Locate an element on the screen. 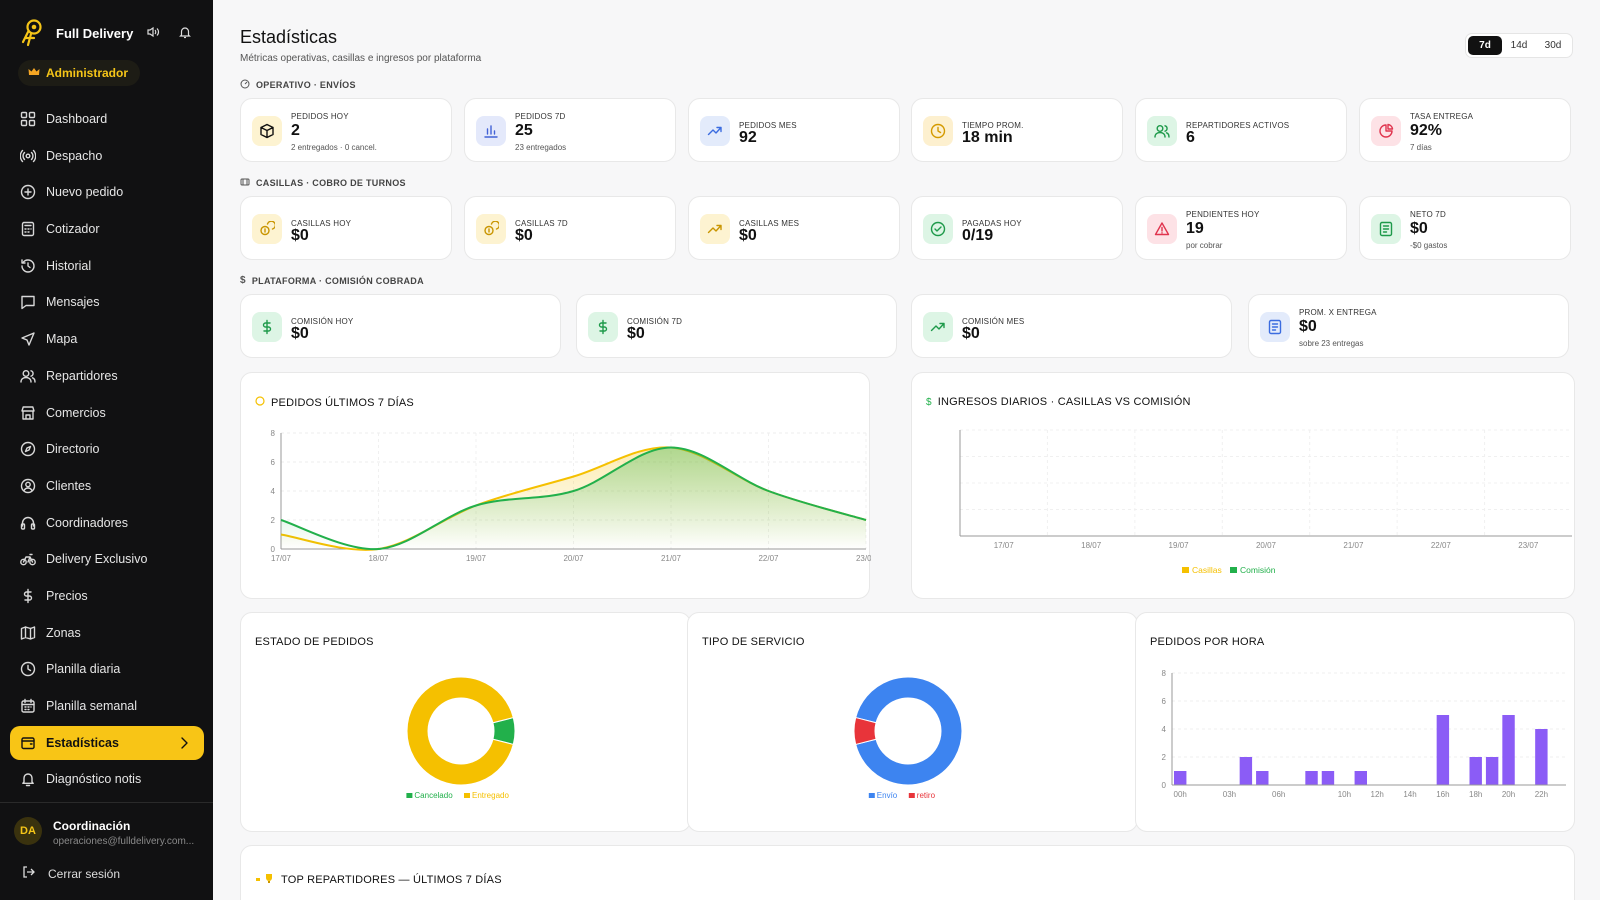  x-tick-label: 14h is located at coordinates (1409, 794).